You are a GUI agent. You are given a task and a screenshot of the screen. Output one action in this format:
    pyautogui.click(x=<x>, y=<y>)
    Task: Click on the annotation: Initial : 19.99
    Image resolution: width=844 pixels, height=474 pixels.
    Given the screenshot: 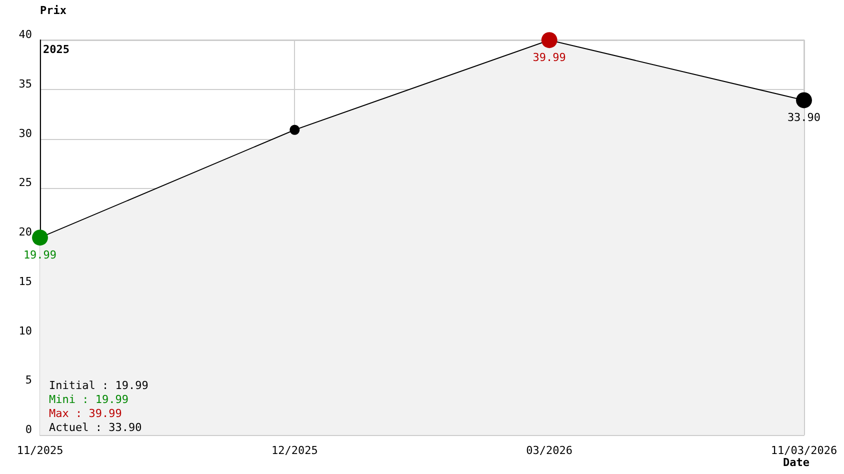 What is the action you would take?
    pyautogui.click(x=98, y=385)
    